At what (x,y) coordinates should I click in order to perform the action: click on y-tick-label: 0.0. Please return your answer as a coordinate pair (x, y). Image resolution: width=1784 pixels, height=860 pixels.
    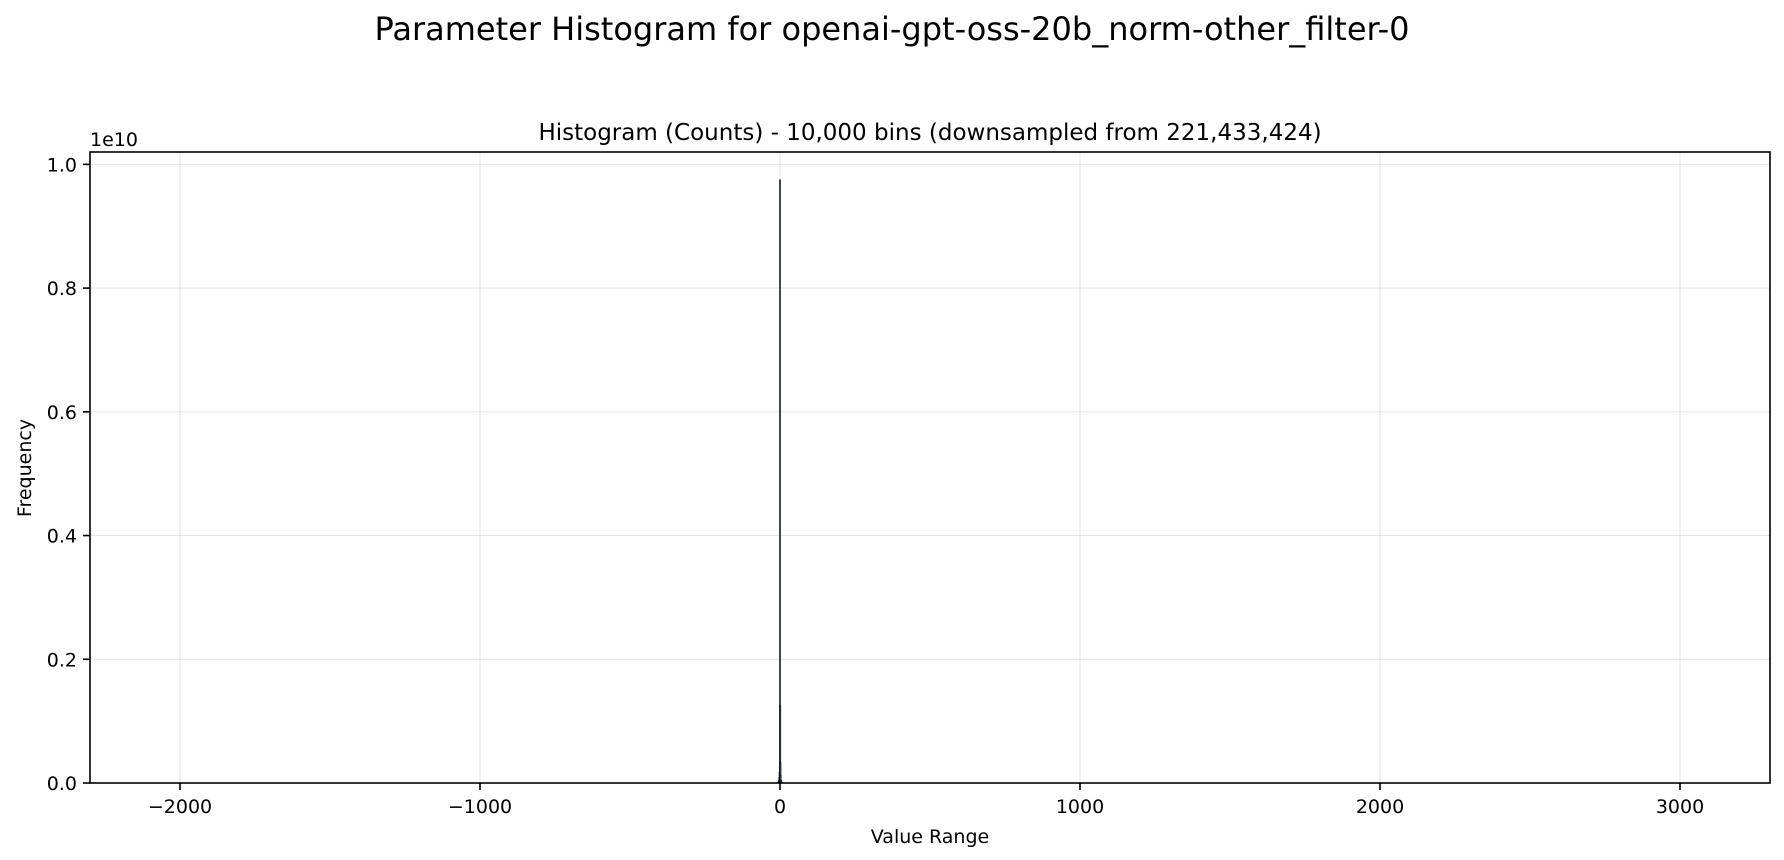
    Looking at the image, I should click on (62, 784).